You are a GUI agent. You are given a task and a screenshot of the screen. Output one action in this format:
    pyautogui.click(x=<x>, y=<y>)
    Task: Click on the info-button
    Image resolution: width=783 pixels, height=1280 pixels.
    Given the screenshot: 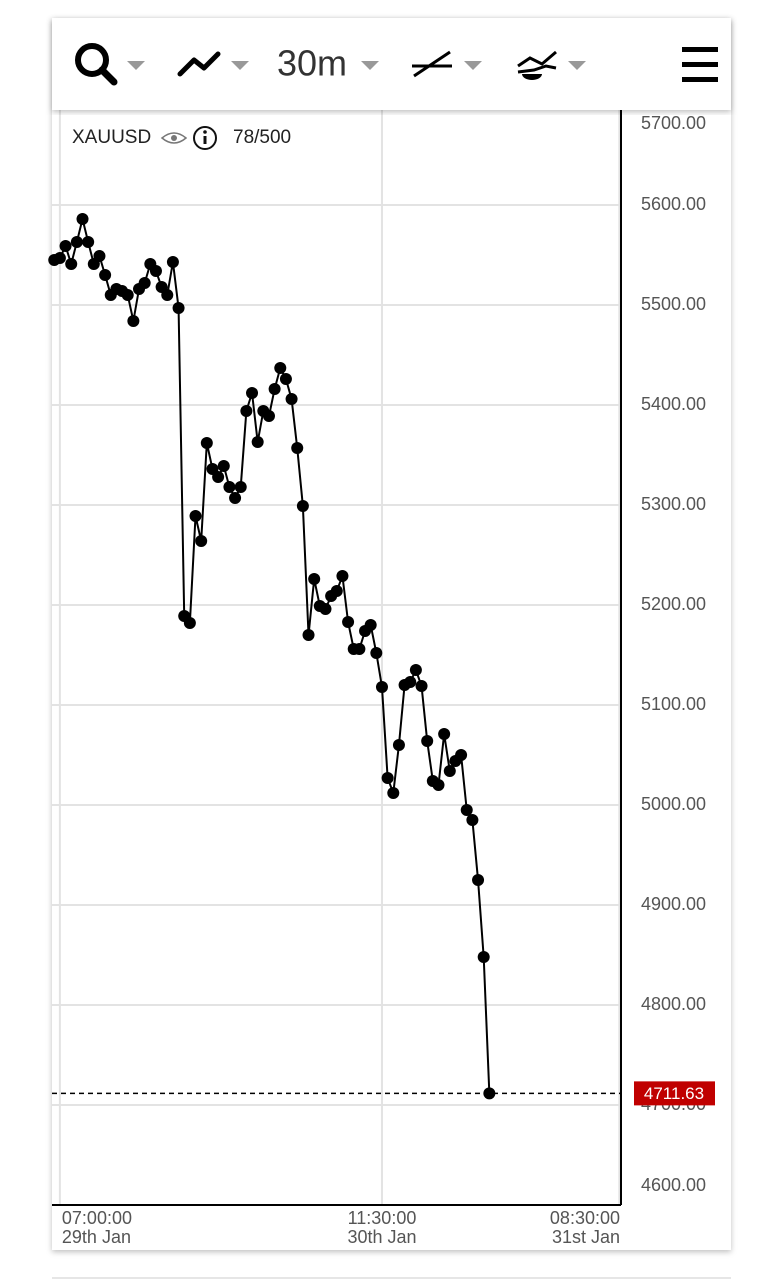 What is the action you would take?
    pyautogui.click(x=205, y=138)
    